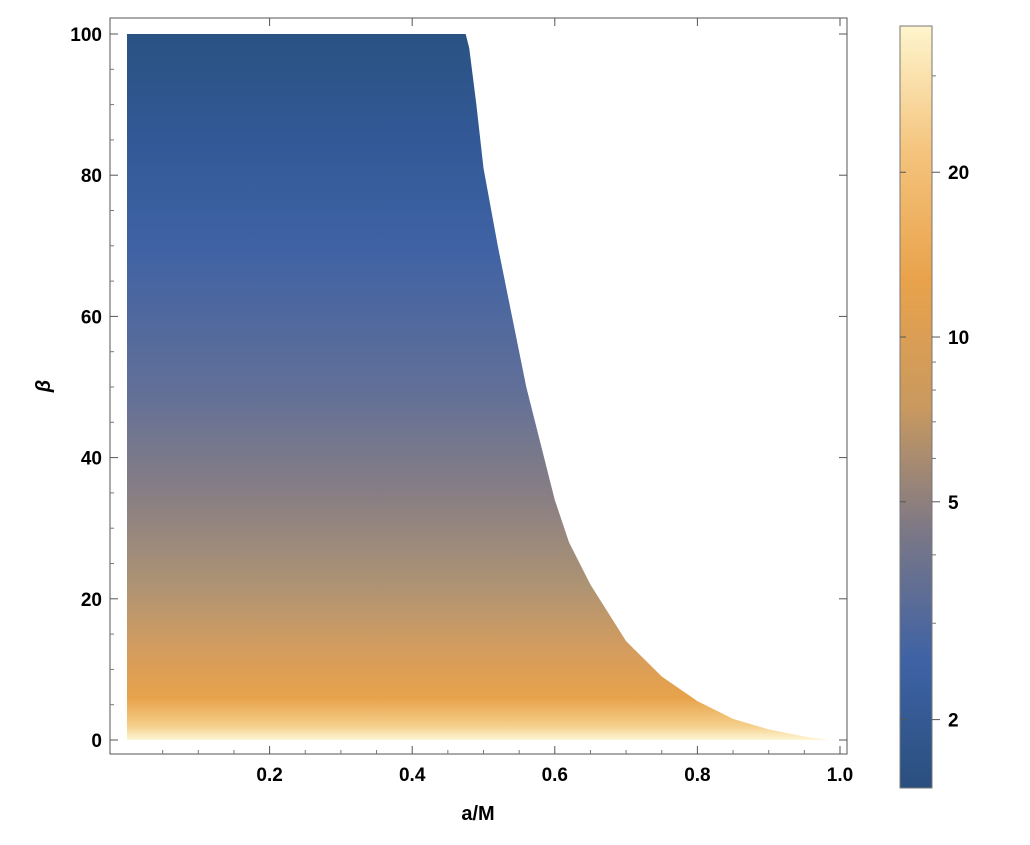 The height and width of the screenshot is (845, 1030). What do you see at coordinates (840, 775) in the screenshot?
I see `x-tick-label: 1.0` at bounding box center [840, 775].